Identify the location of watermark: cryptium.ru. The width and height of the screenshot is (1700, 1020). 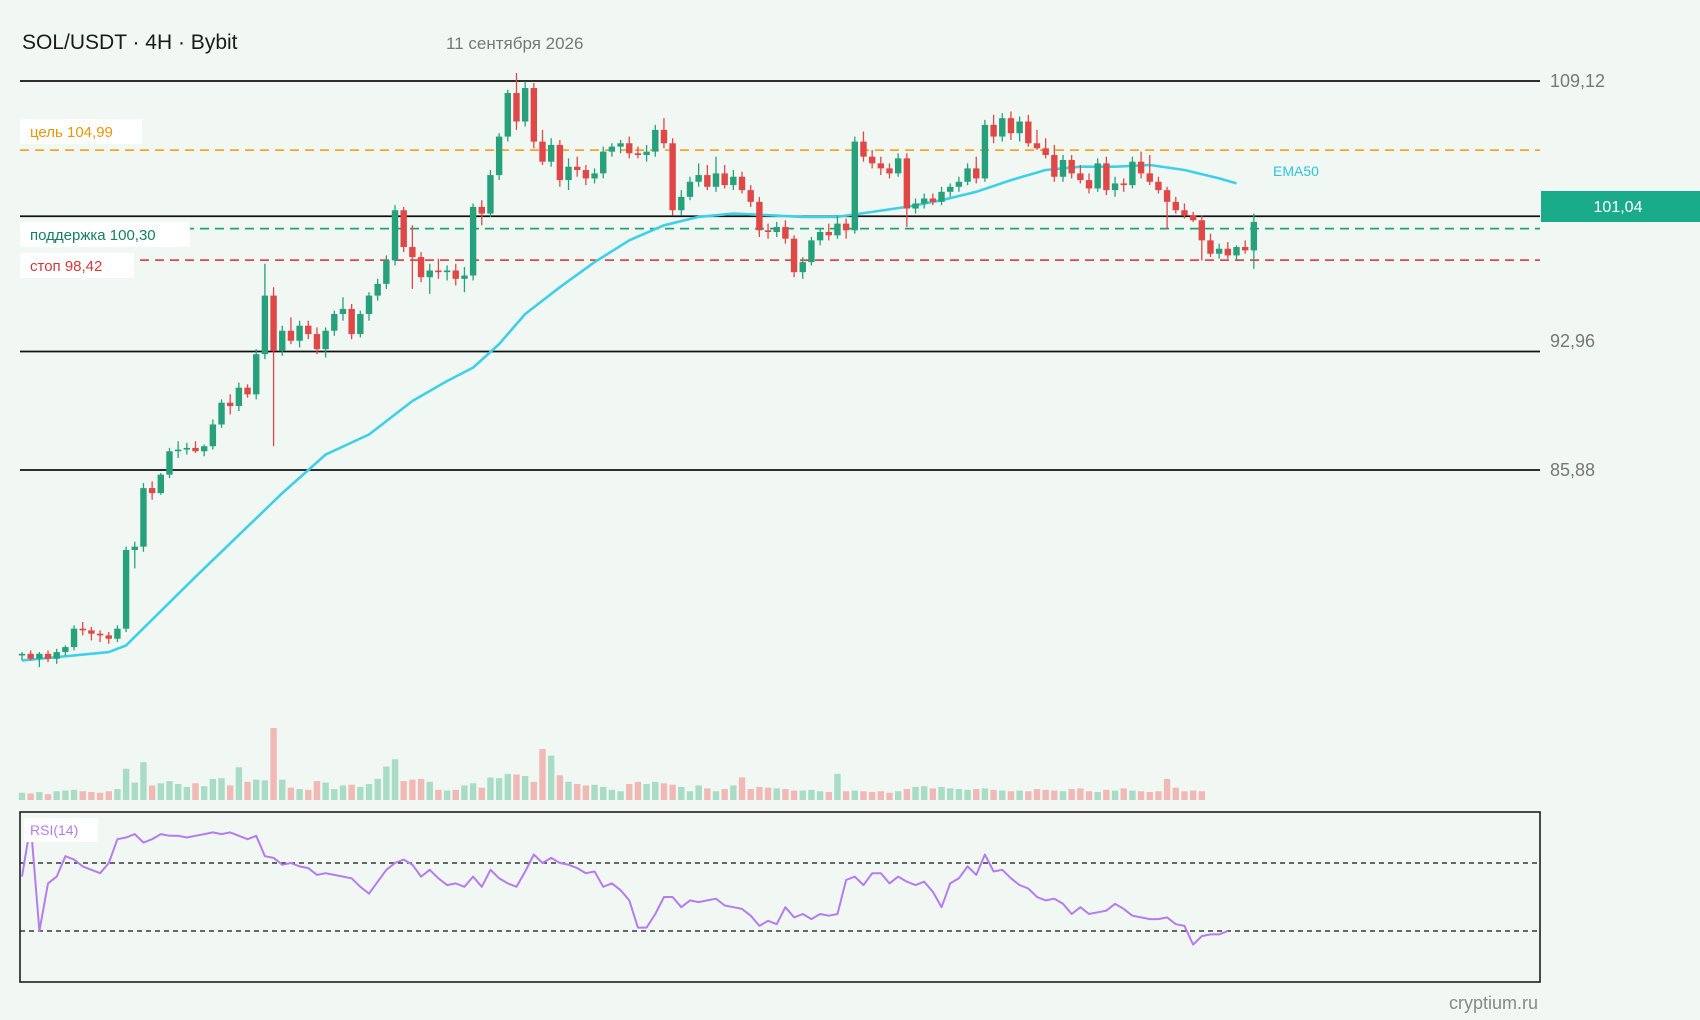
(1493, 1003).